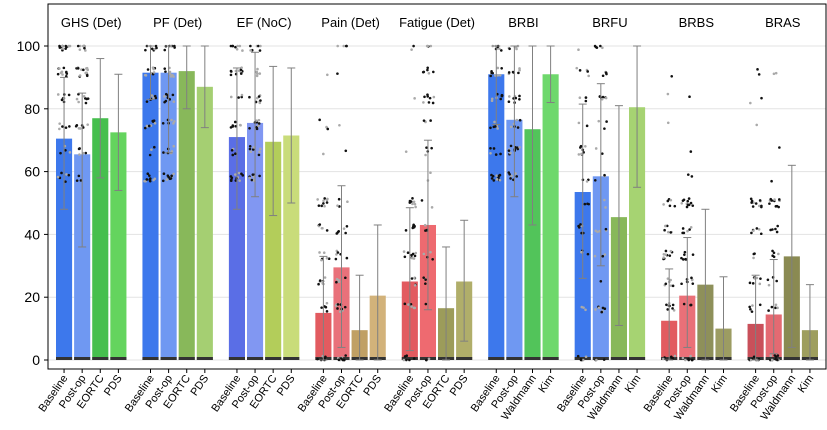 The width and height of the screenshot is (827, 430). What do you see at coordinates (177, 22) in the screenshot?
I see `panel-title: PF (Det)` at bounding box center [177, 22].